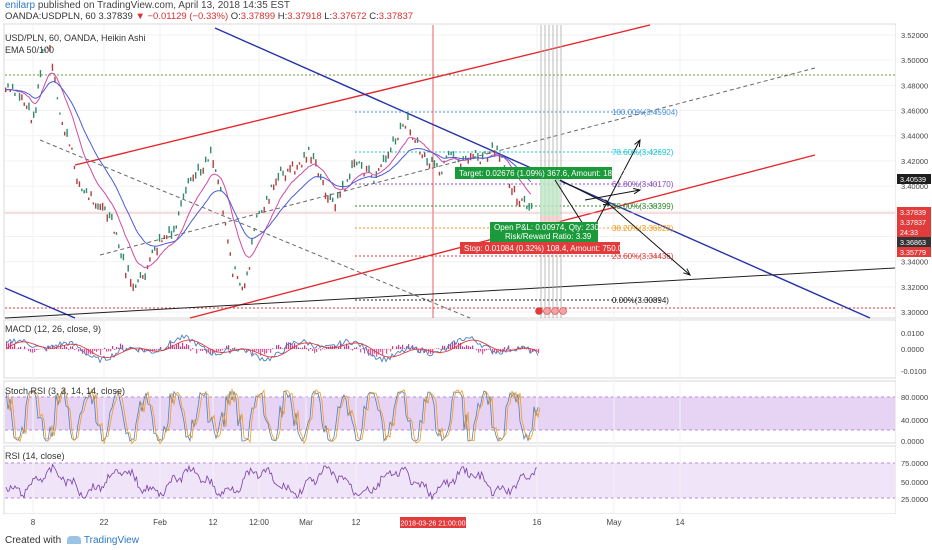 The height and width of the screenshot is (550, 932). I want to click on target-box, so click(533, 173).